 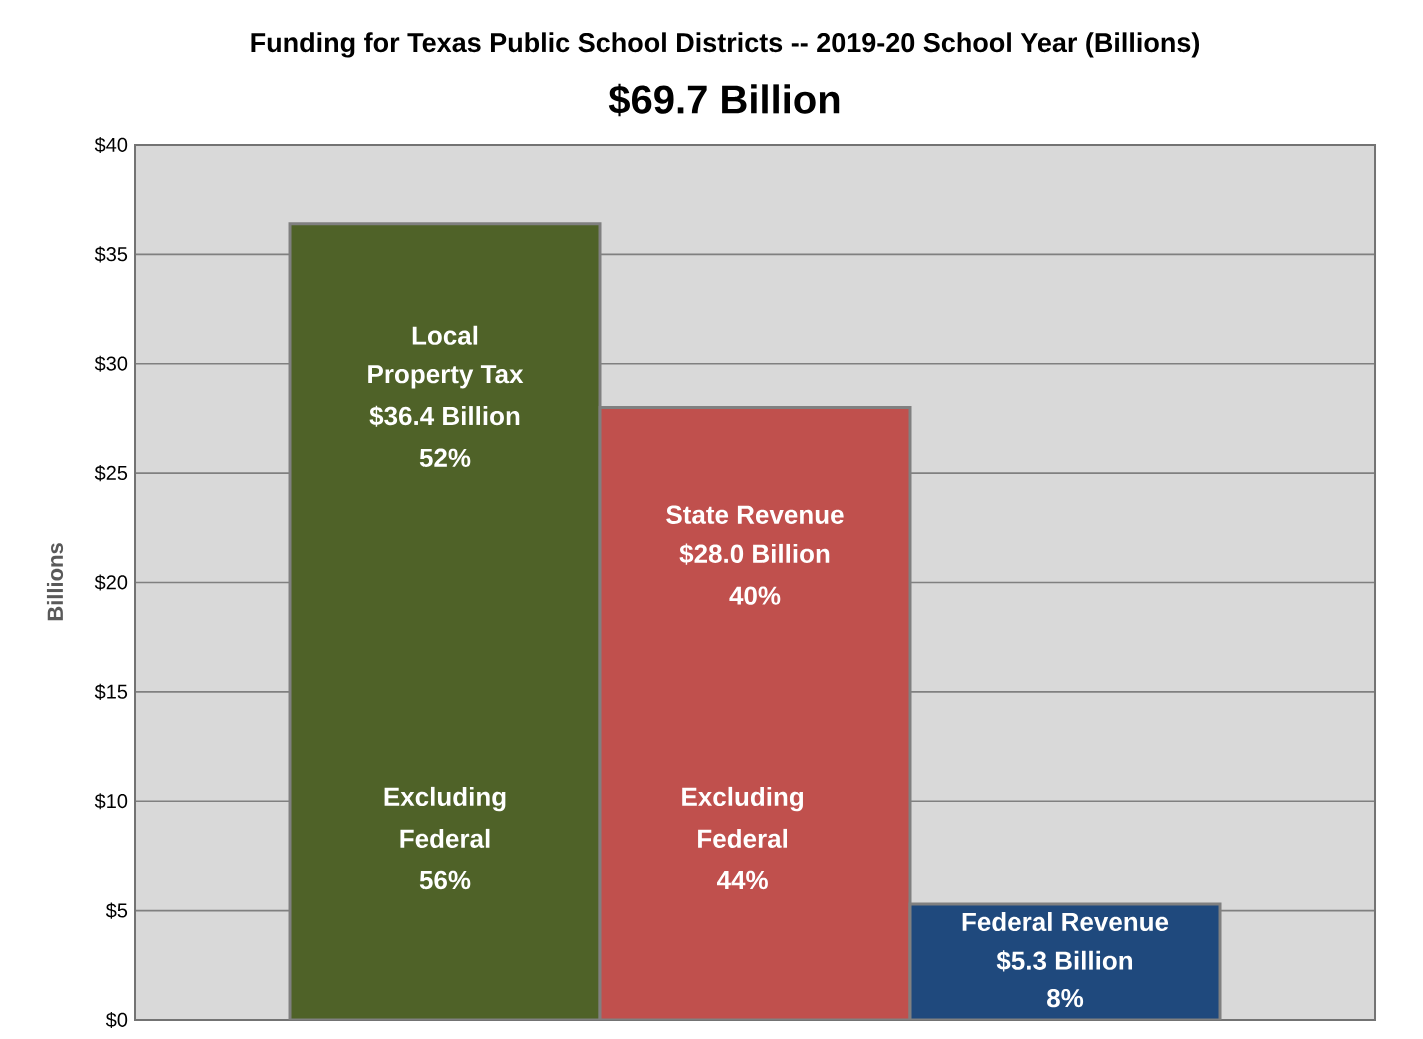 I want to click on y-tick-label: $0, so click(x=116, y=1020).